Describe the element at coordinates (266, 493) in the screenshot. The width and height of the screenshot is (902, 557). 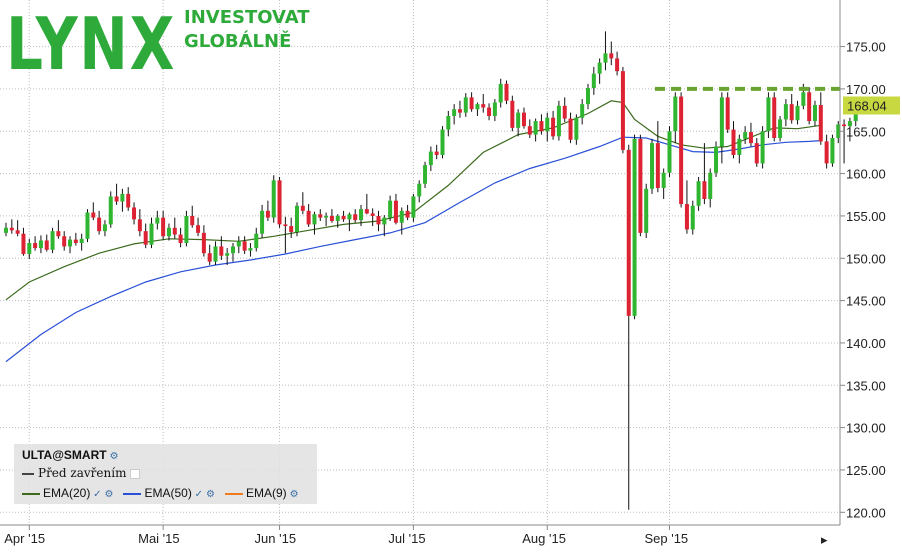
I see `ema-label: EMA(9)` at that location.